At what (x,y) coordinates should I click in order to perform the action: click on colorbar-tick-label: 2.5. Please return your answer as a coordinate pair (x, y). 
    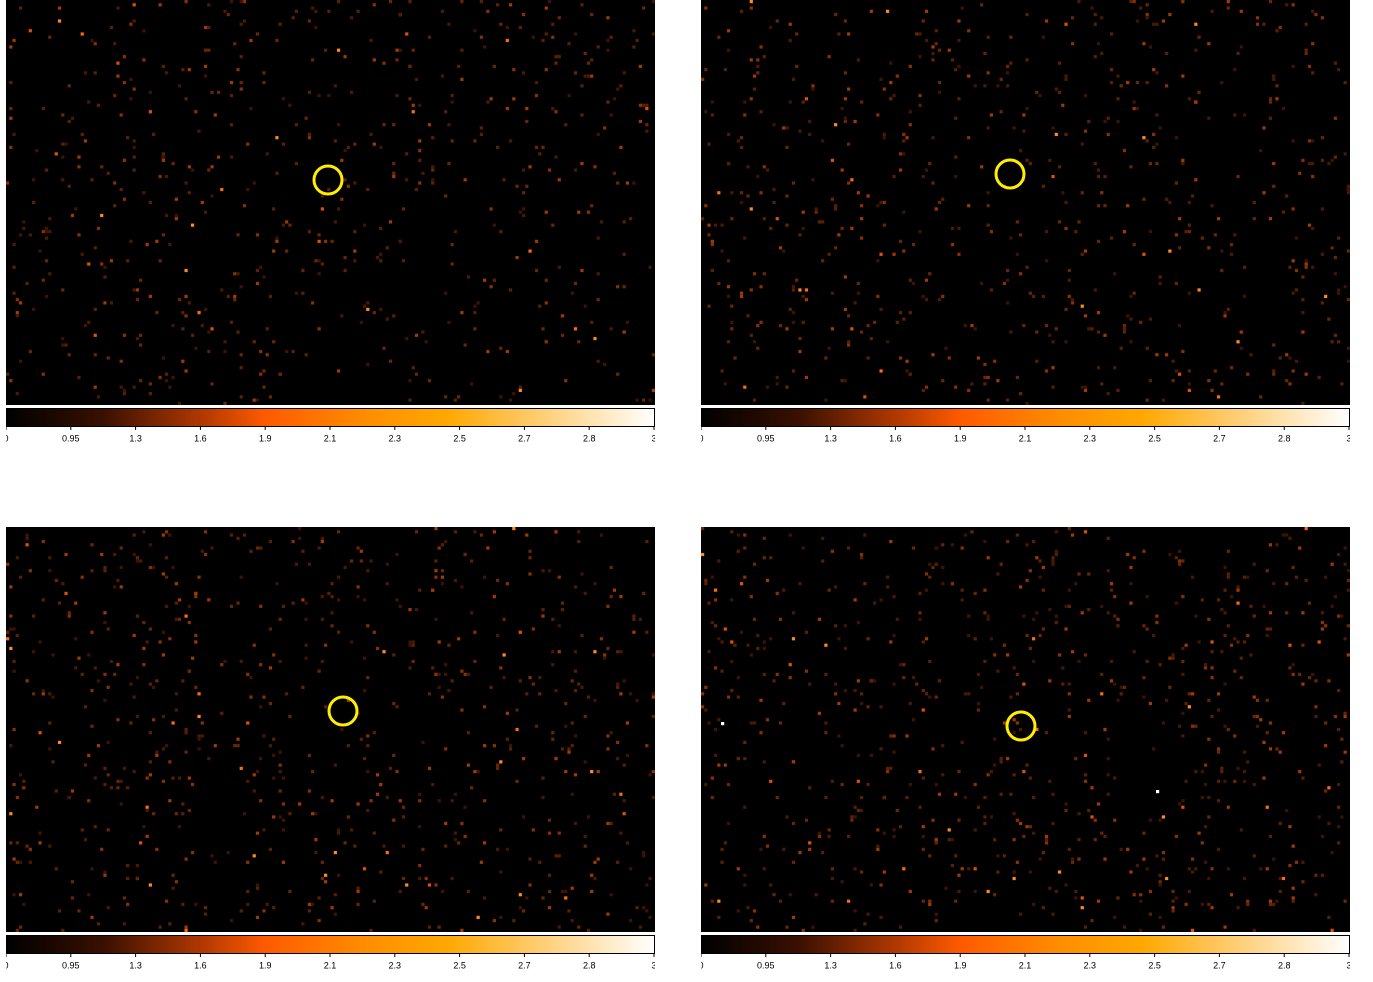
    Looking at the image, I should click on (459, 438).